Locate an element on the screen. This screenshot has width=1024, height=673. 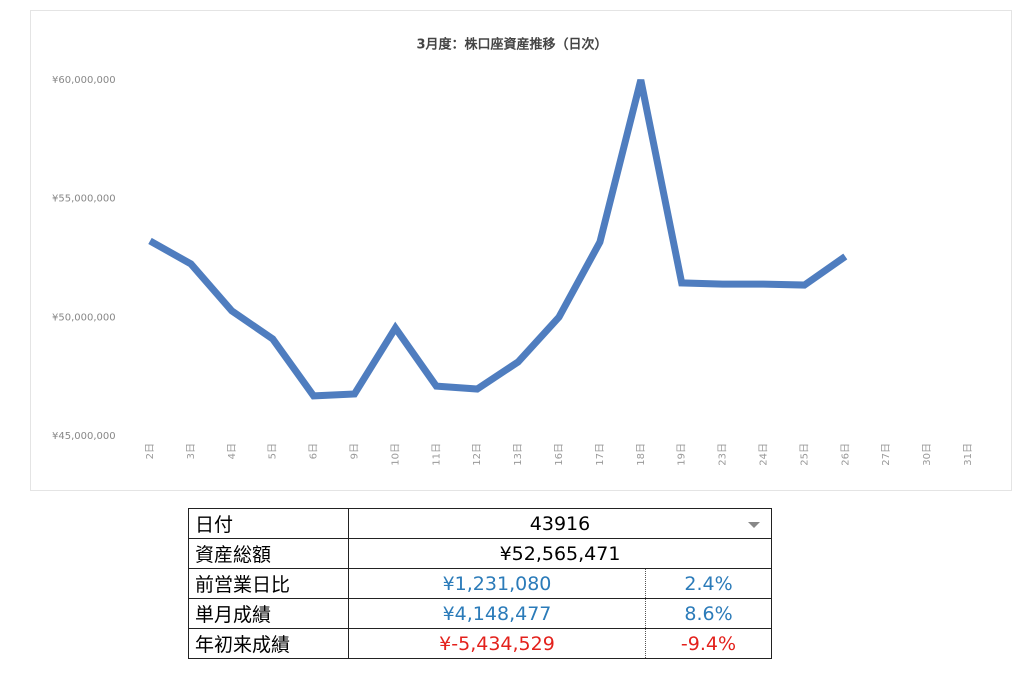
amount: ¥-5,434,529 is located at coordinates (497, 643).